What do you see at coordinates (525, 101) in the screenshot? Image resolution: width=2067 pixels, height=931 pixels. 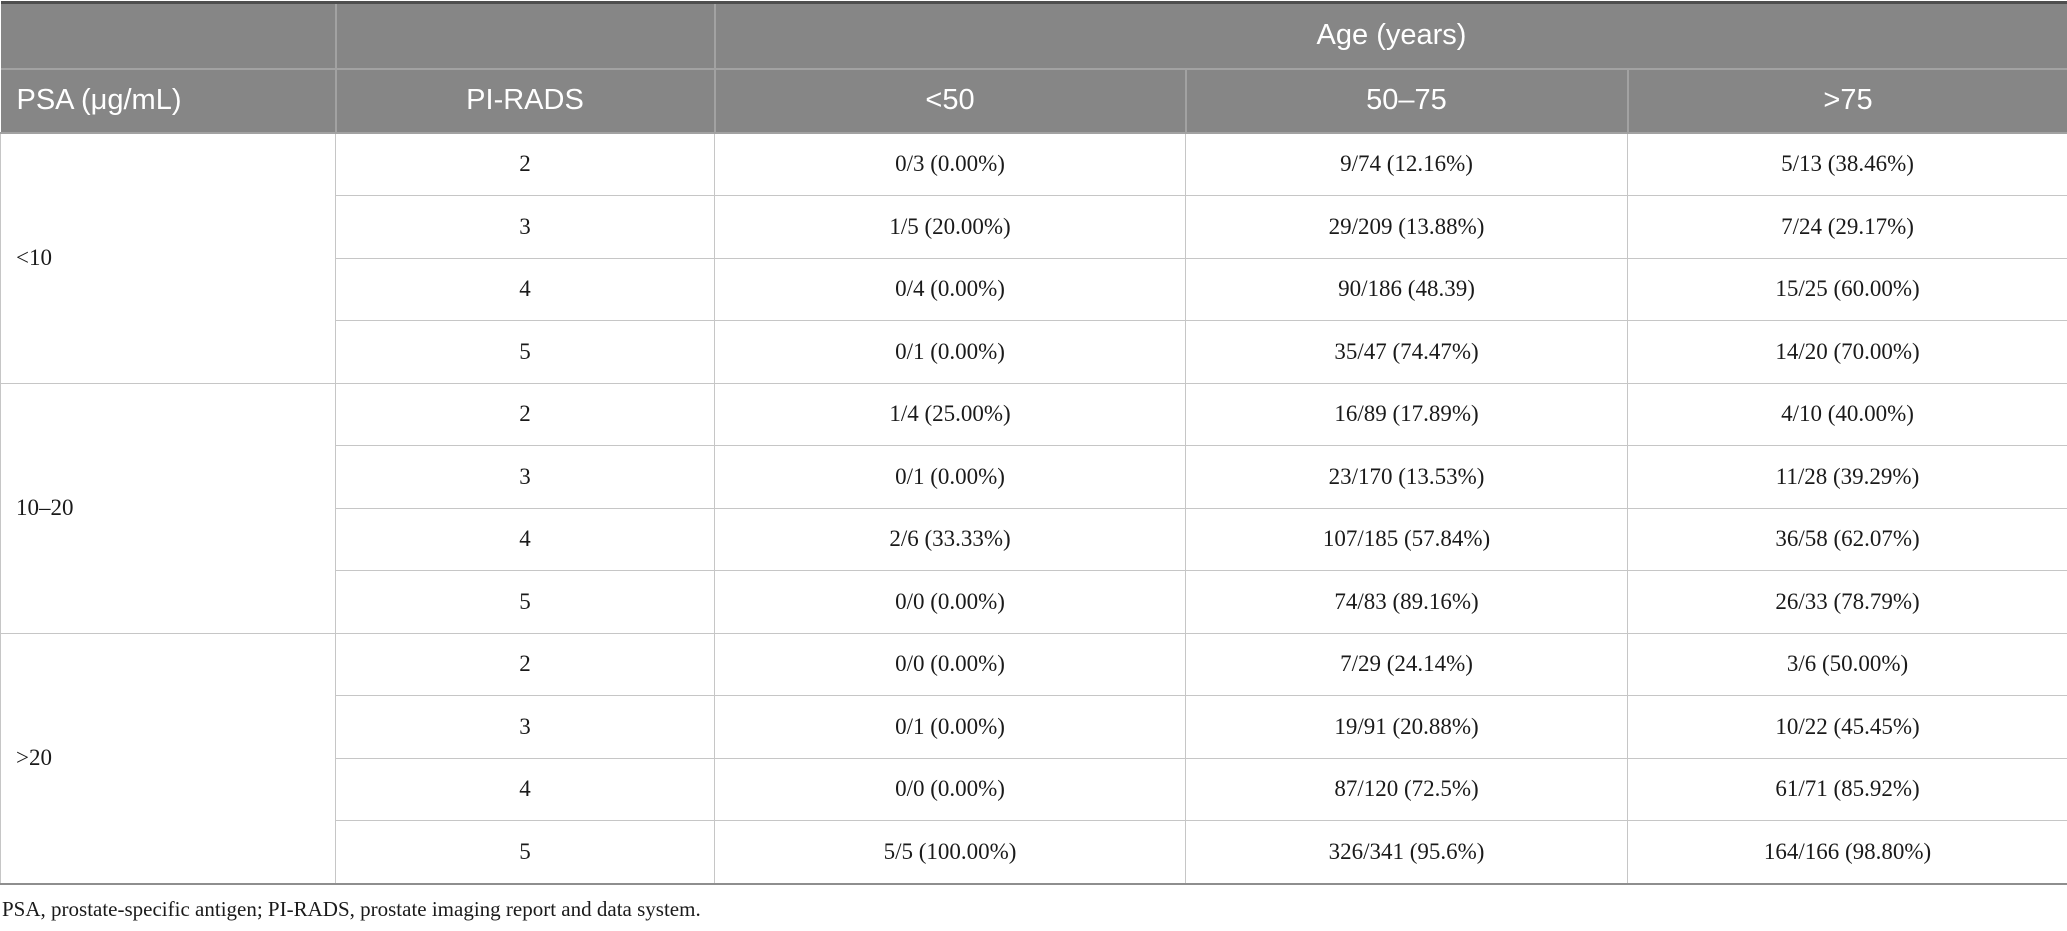 I see `pirads-column-header: PI-RADS` at bounding box center [525, 101].